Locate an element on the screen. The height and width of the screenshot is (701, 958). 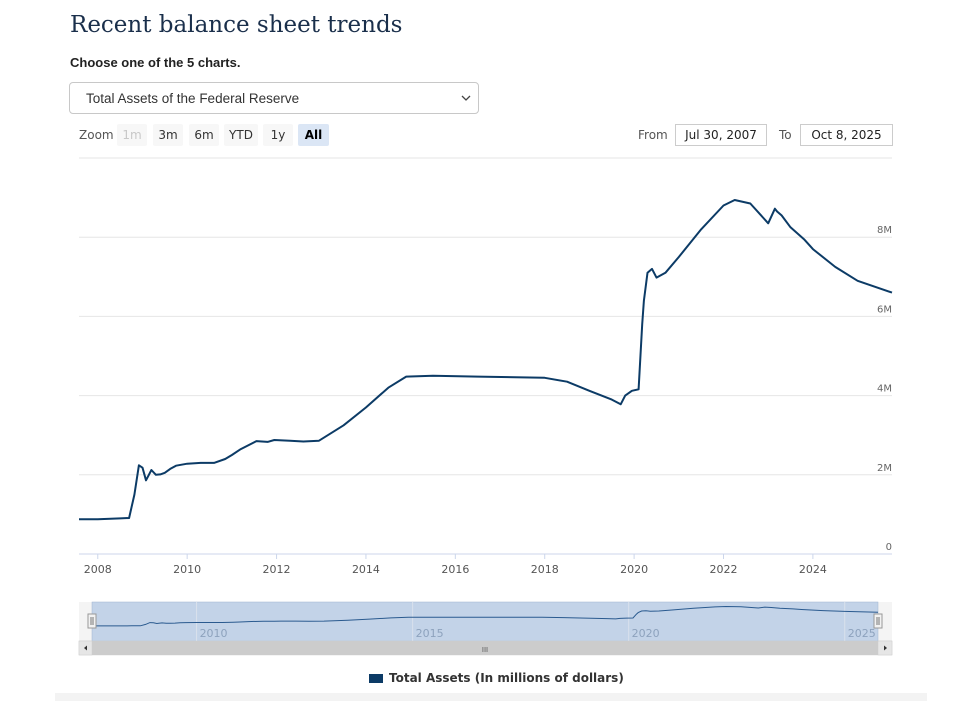
zoom-3m-button: 3m is located at coordinates (168, 135).